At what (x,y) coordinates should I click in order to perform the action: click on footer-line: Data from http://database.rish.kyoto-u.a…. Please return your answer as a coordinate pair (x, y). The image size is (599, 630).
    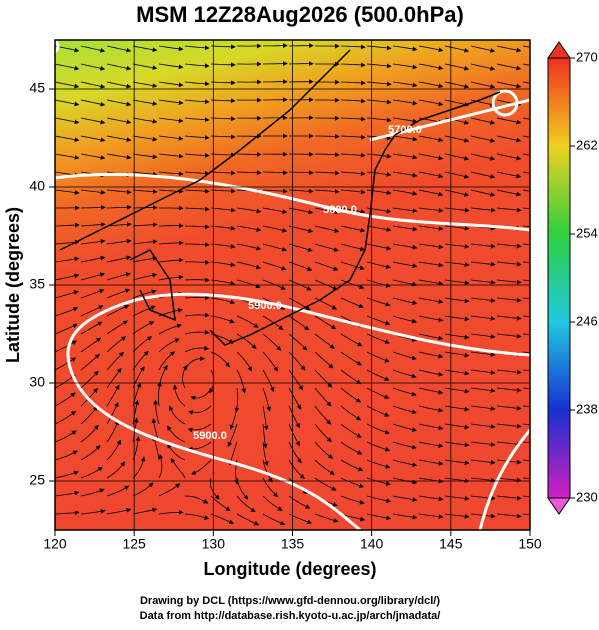
    Looking at the image, I should click on (290, 616).